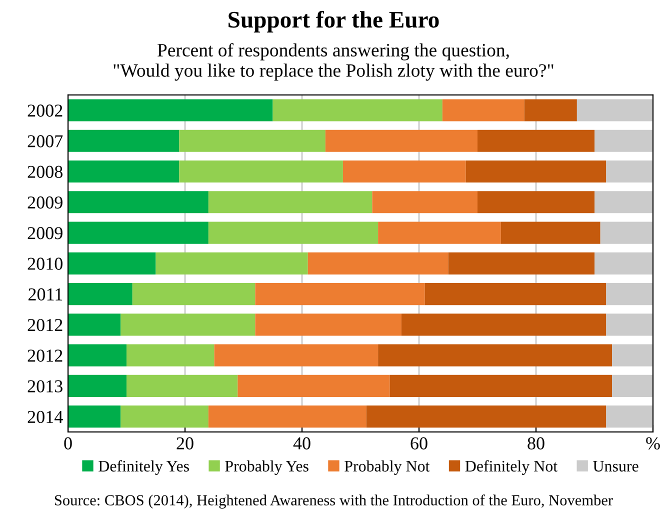  What do you see at coordinates (301, 443) in the screenshot?
I see `x-tick-label: 40` at bounding box center [301, 443].